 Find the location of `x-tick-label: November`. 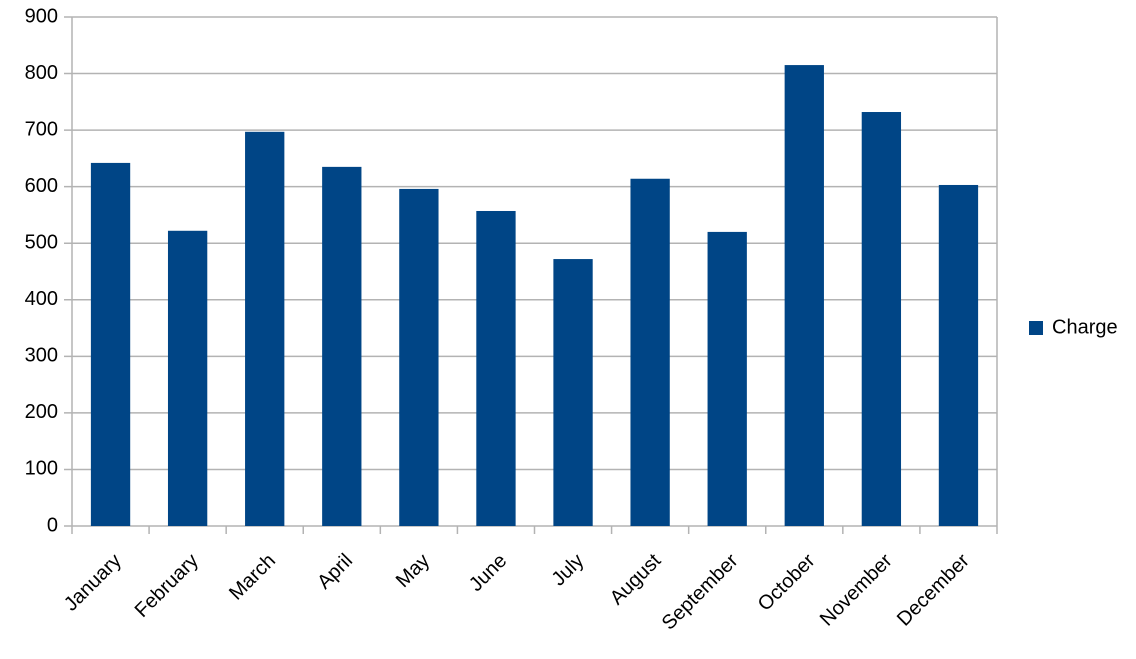

x-tick-label: November is located at coordinates (856, 589).